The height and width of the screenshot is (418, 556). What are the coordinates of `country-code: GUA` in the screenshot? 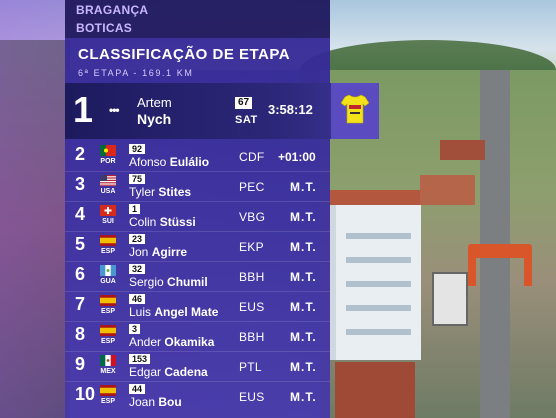 It's located at (108, 281).